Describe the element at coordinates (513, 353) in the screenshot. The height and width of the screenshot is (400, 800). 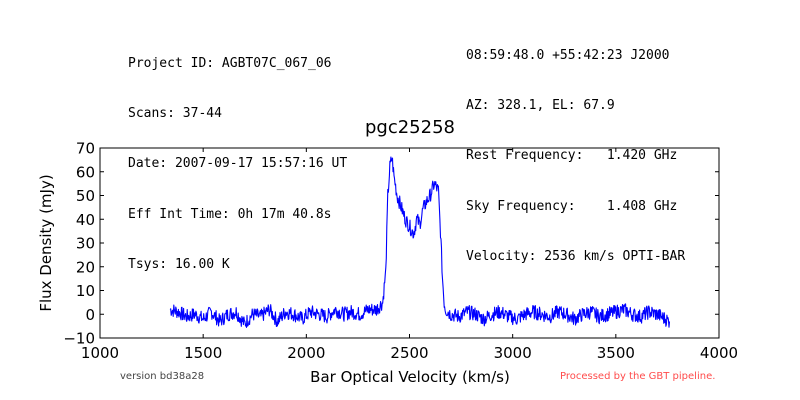
I see `x-tick-label: 3000` at that location.